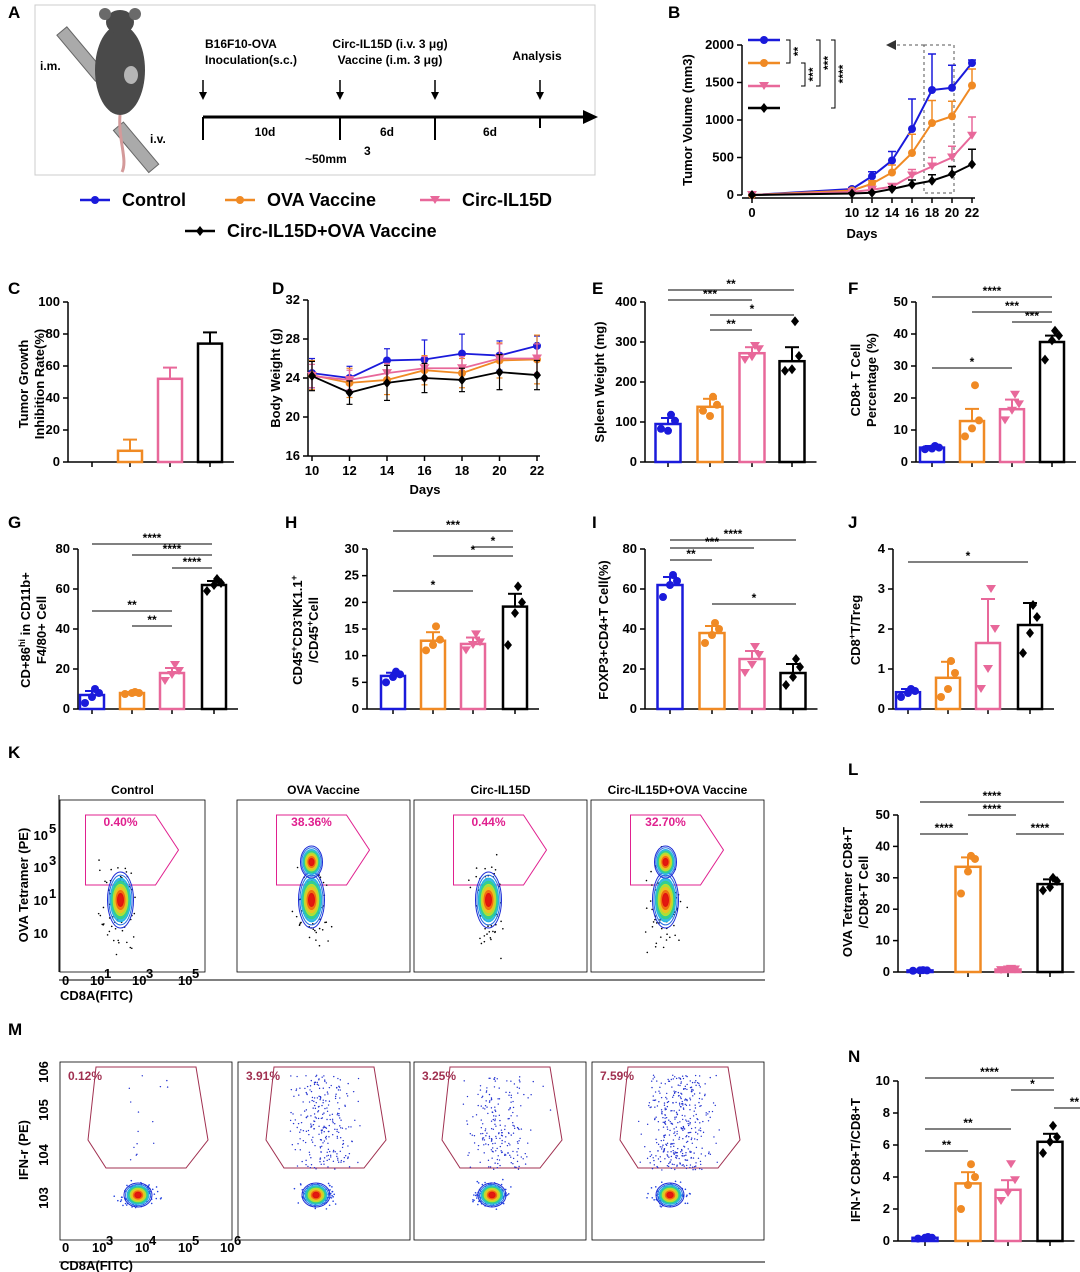 The width and height of the screenshot is (1080, 1272). Describe the element at coordinates (500, 790) in the screenshot. I see `k-group-title-2: Circ-IL15D` at that location.